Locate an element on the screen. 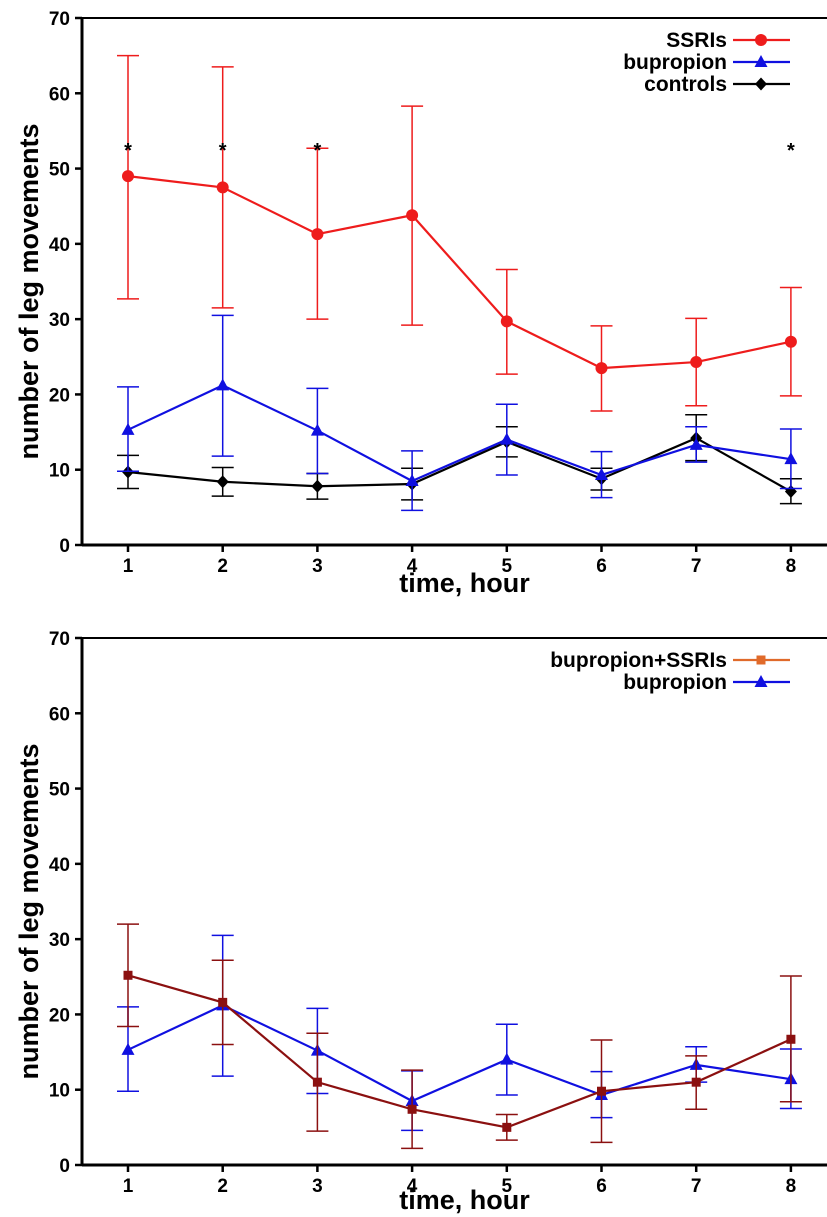 The height and width of the screenshot is (1217, 827). chart-1-legend-label: bupropion is located at coordinates (675, 62).